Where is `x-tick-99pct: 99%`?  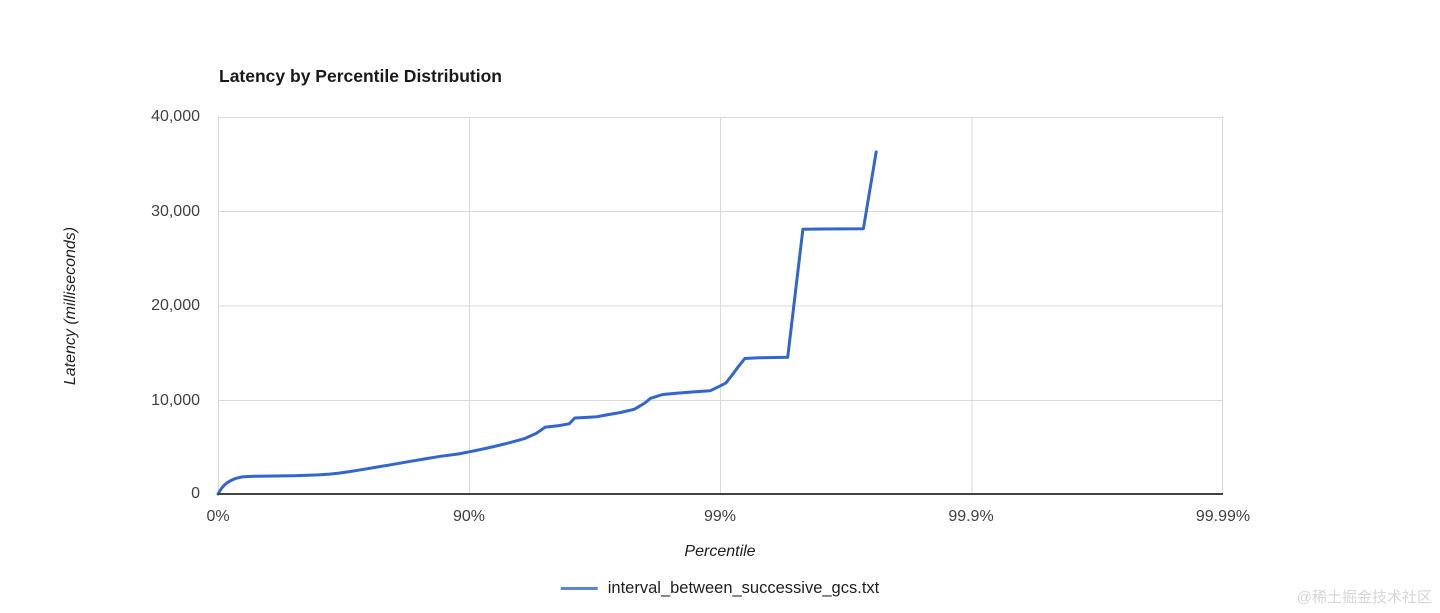
x-tick-99pct: 99% is located at coordinates (720, 516).